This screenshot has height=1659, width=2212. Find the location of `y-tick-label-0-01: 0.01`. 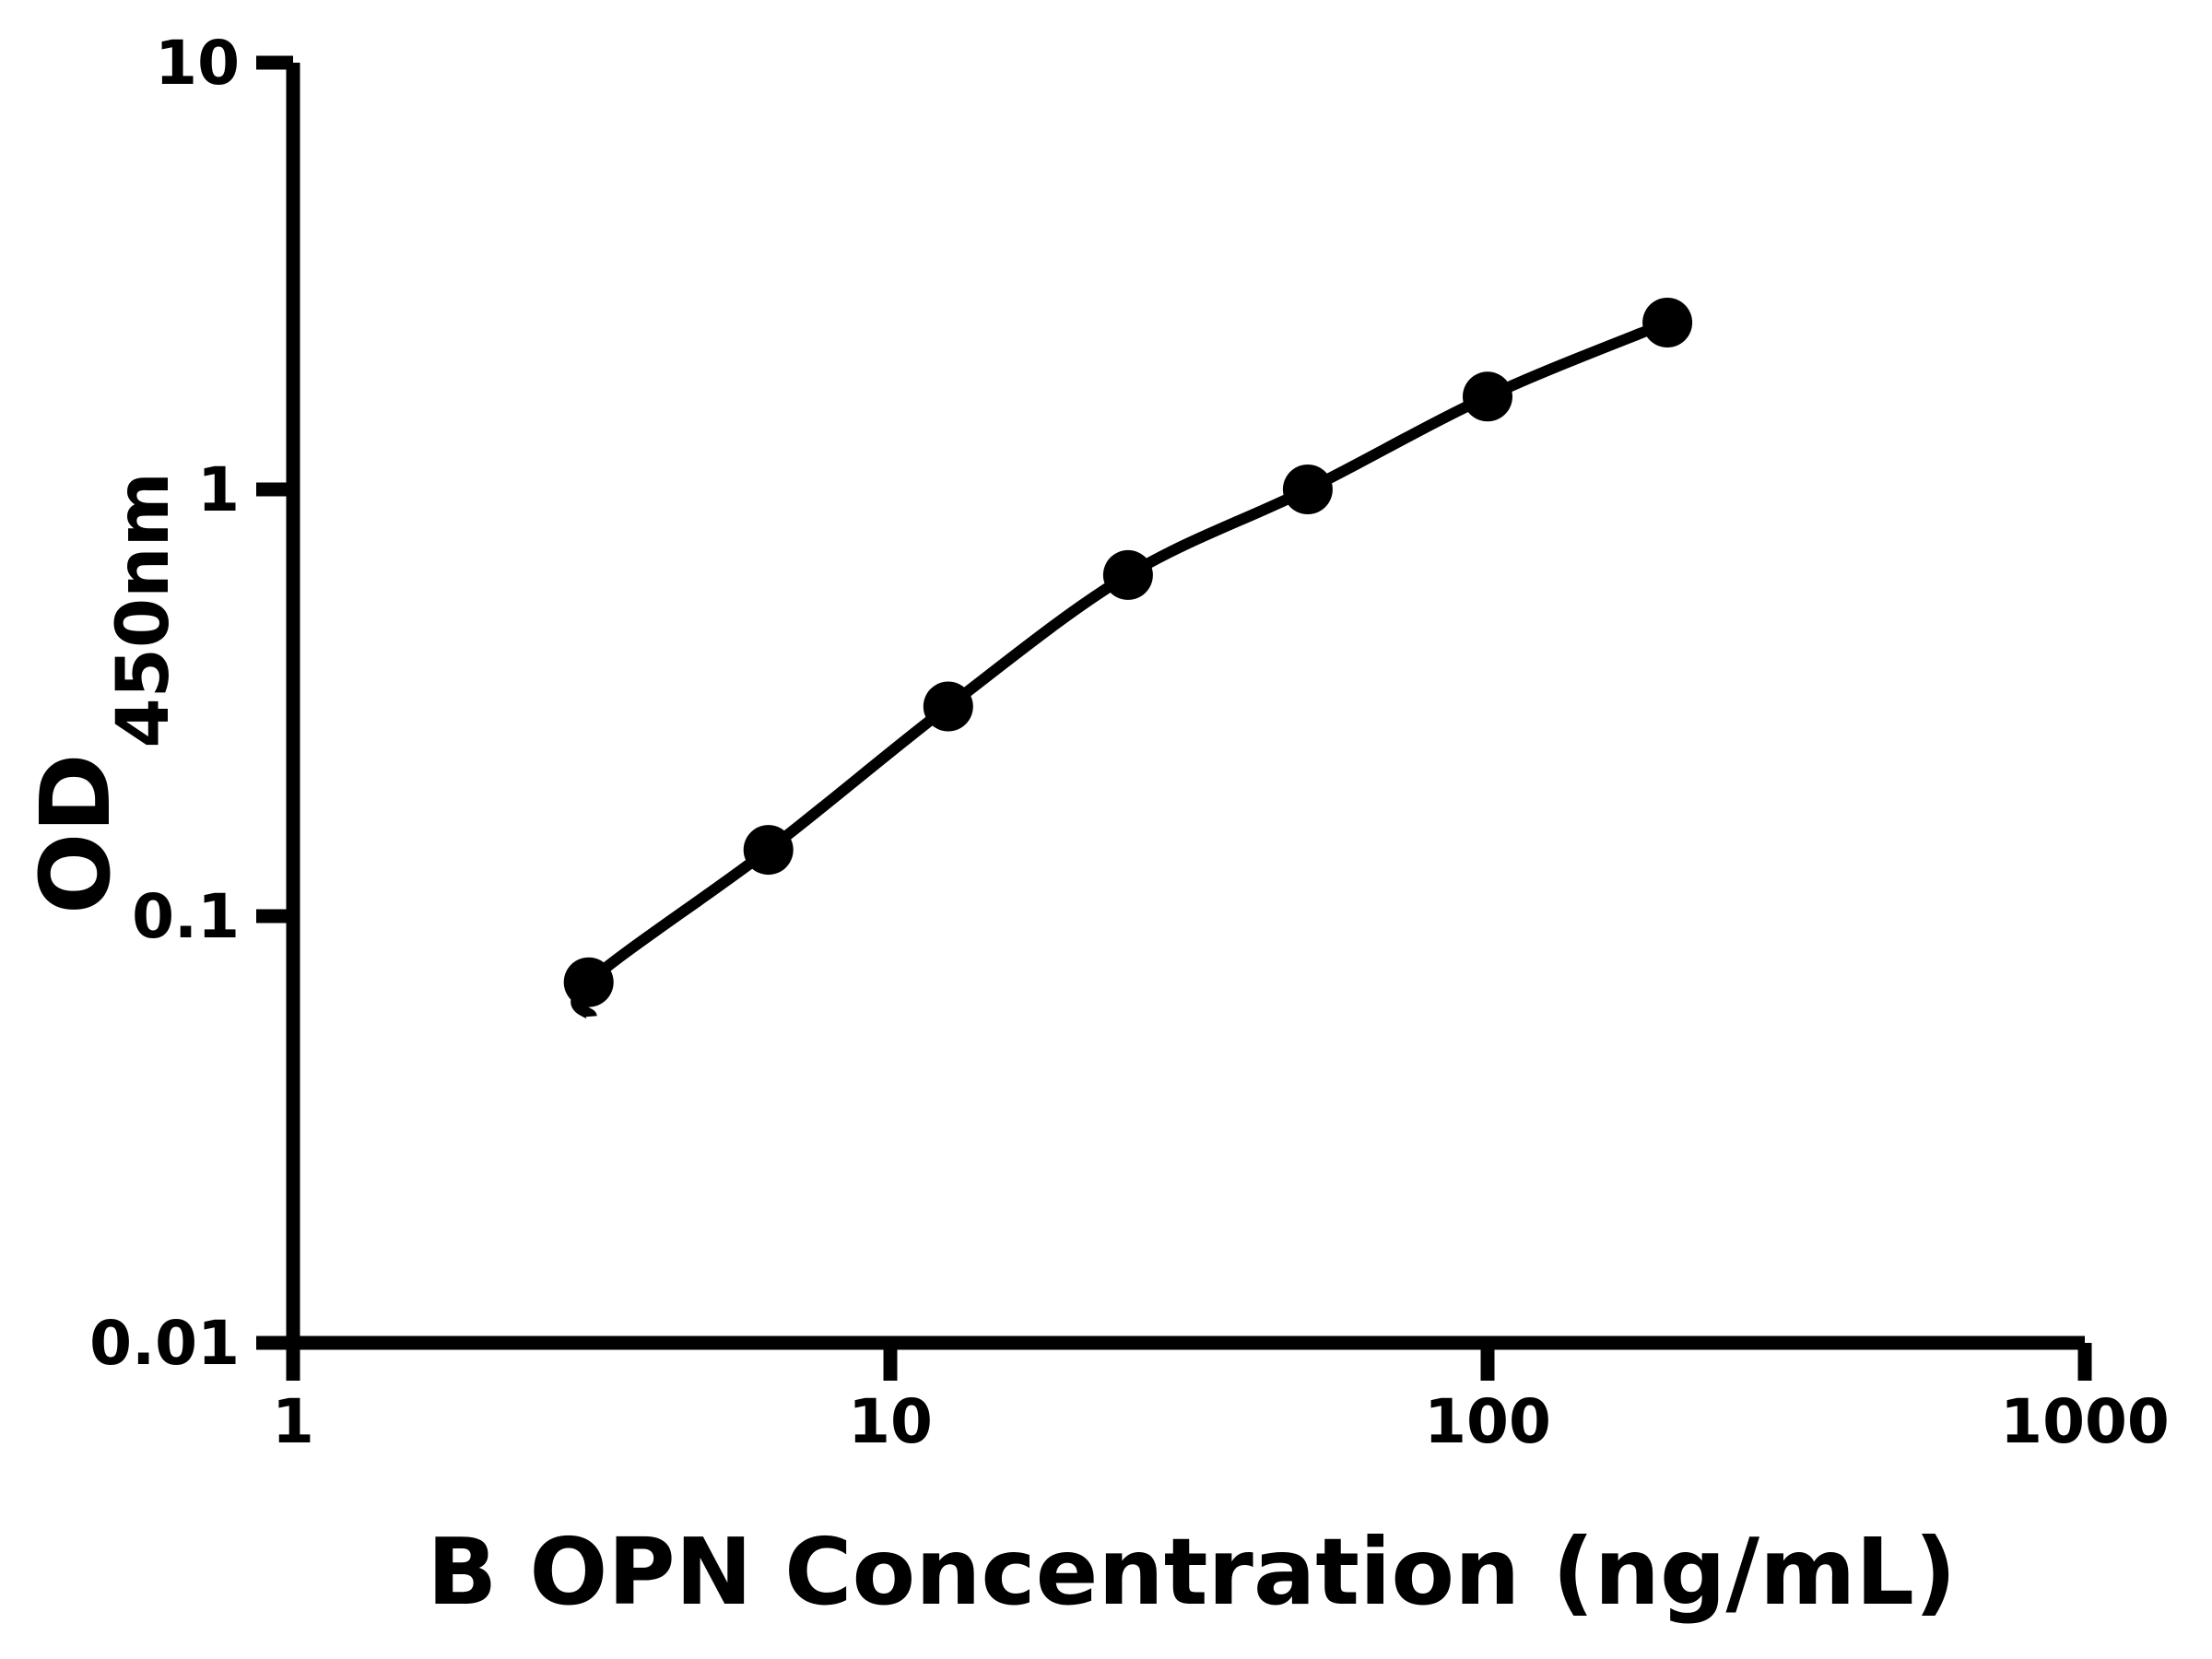

y-tick-label-0-01: 0.01 is located at coordinates (164, 1343).